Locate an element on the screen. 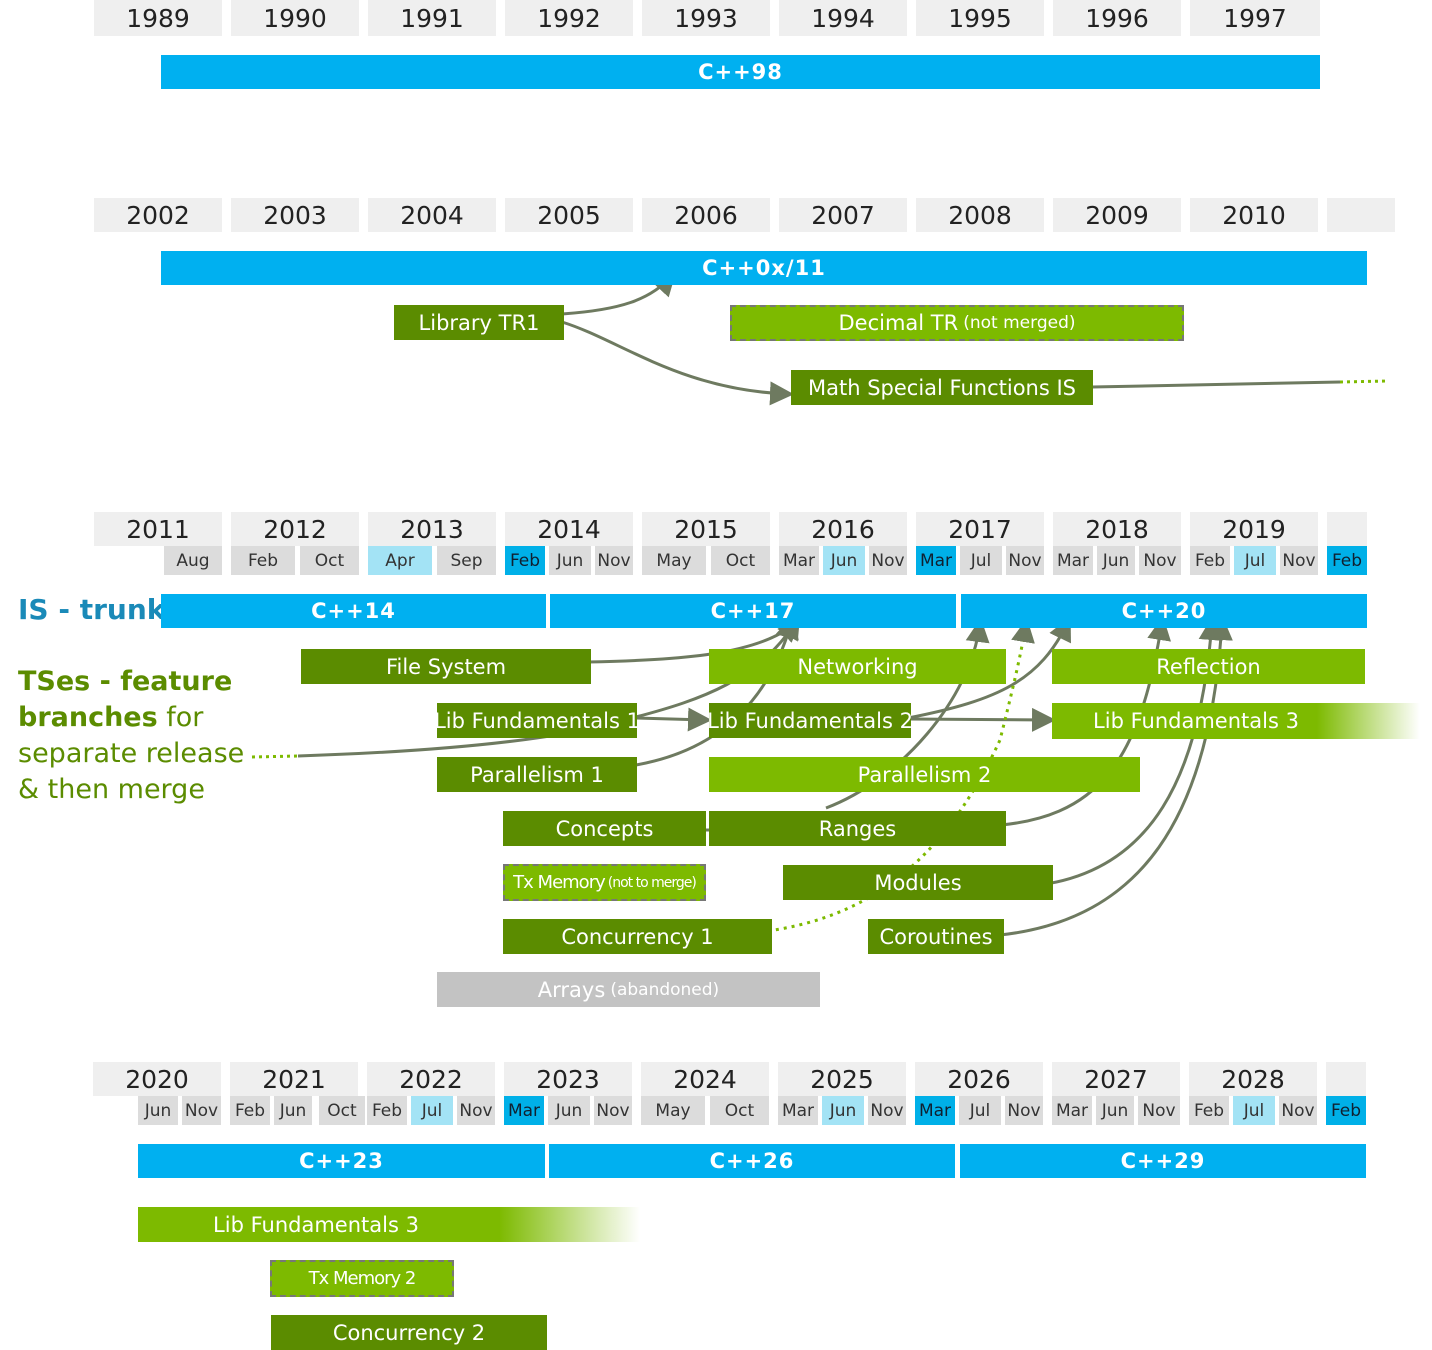 Image resolution: width=1432 pixels, height=1350 pixels. ts-coroutines: Coroutines is located at coordinates (936, 936).